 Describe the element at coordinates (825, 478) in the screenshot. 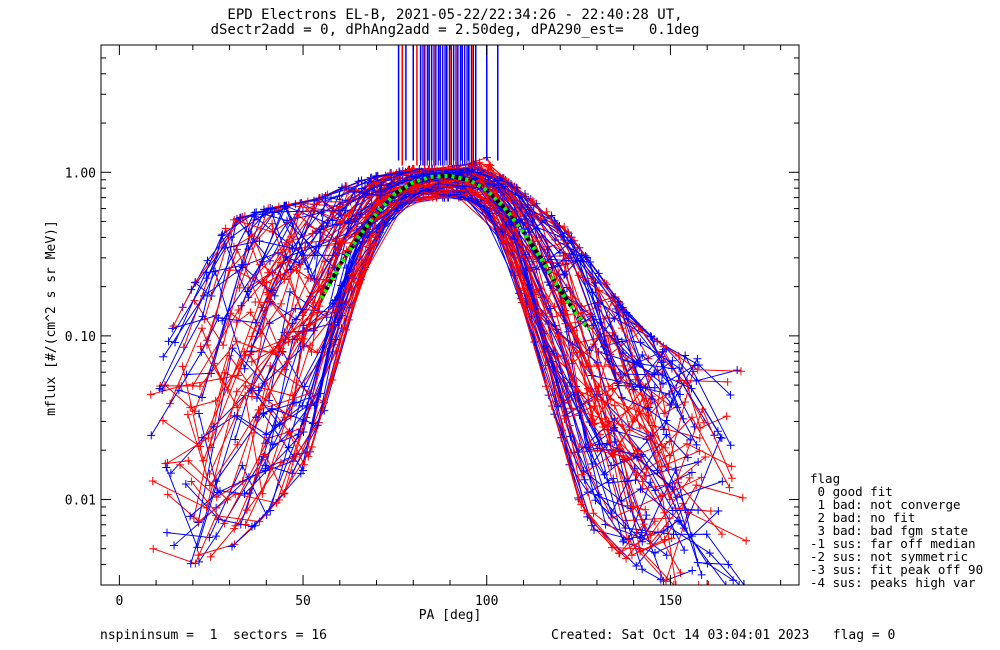

I see `legend-title: flag` at that location.